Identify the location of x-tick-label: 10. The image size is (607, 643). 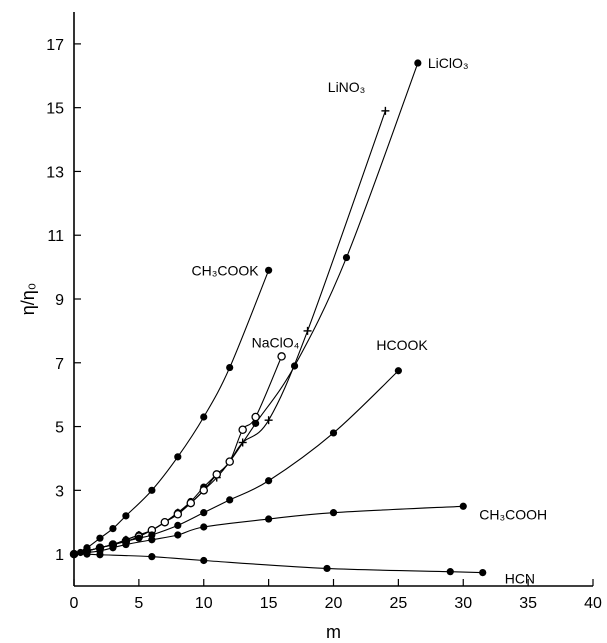
(204, 603).